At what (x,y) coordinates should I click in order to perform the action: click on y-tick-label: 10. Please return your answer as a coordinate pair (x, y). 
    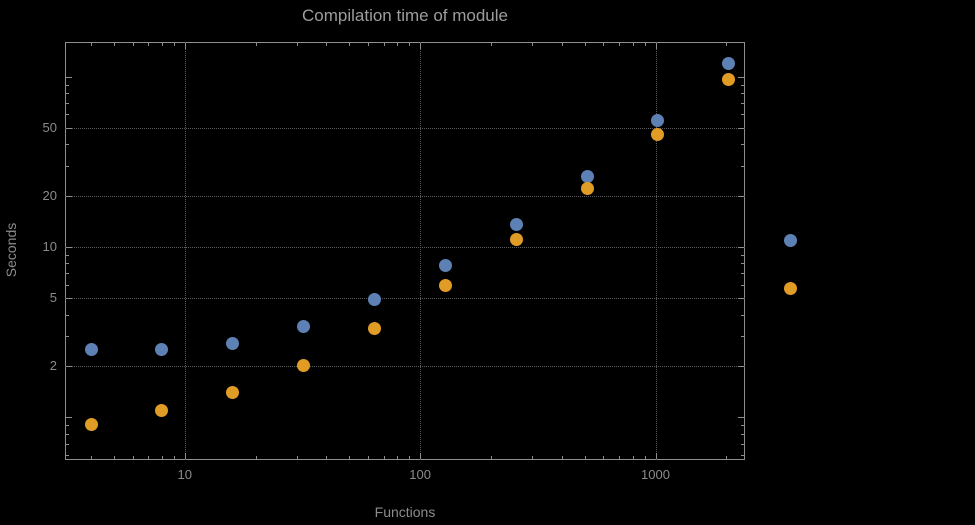
    Looking at the image, I should click on (49, 246).